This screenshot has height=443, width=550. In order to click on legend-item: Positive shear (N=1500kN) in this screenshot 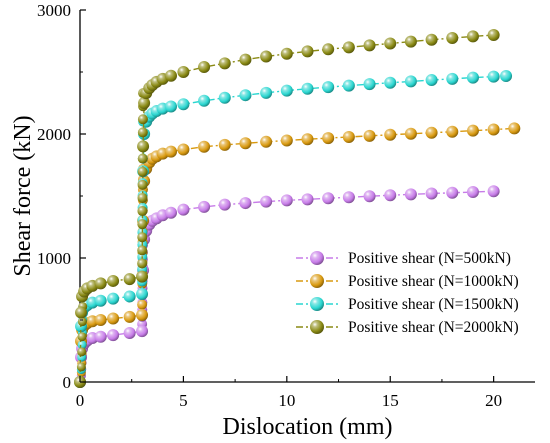, I will do `click(407, 304)`.